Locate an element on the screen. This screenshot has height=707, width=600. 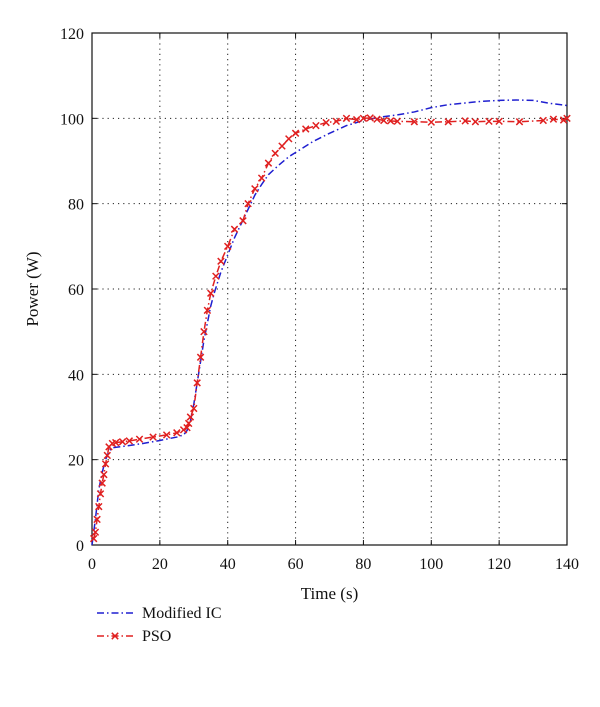
legend-line-sample-pso is located at coordinates (115, 636).